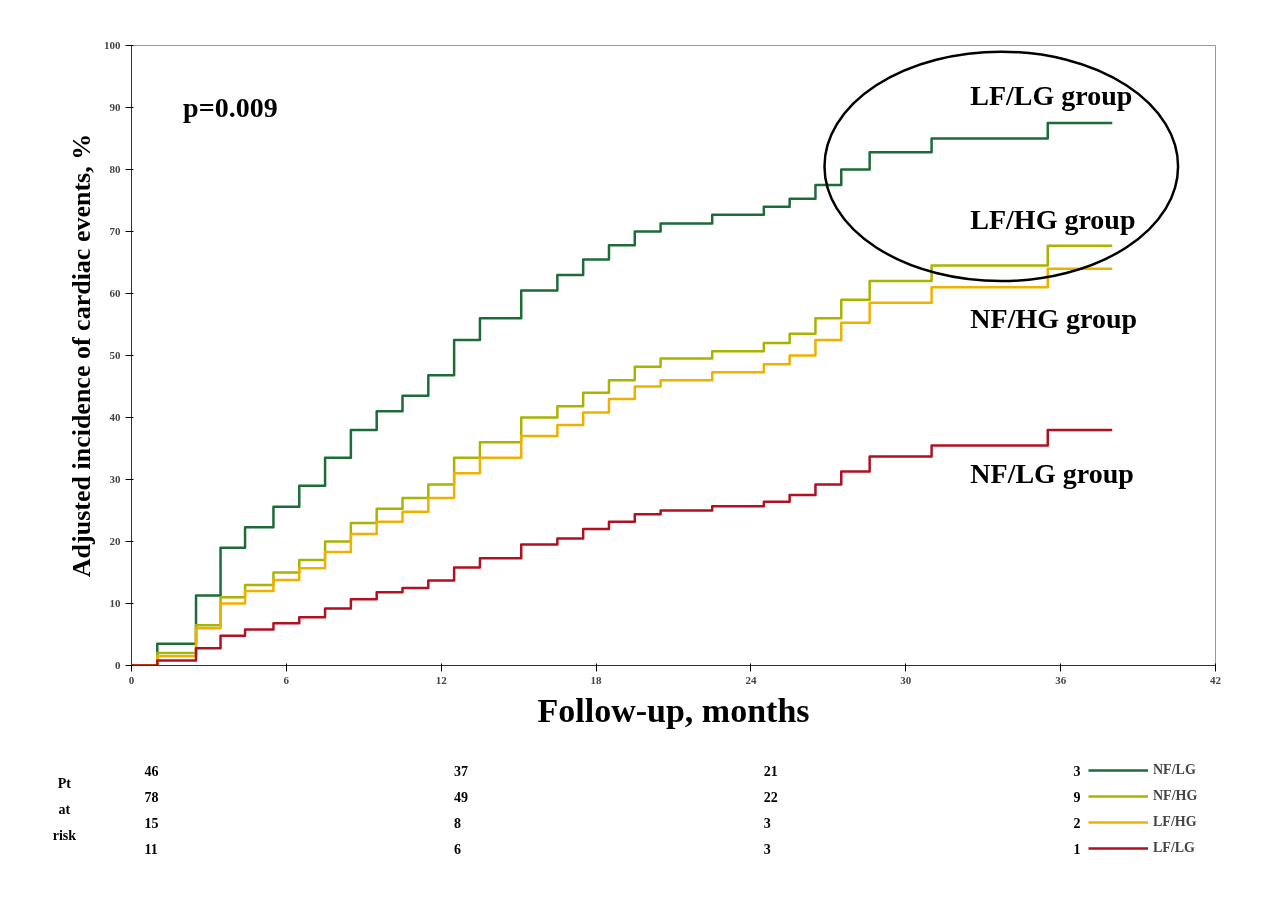 This screenshot has height=902, width=1265. I want to click on y-tick-label: 40, so click(115, 417).